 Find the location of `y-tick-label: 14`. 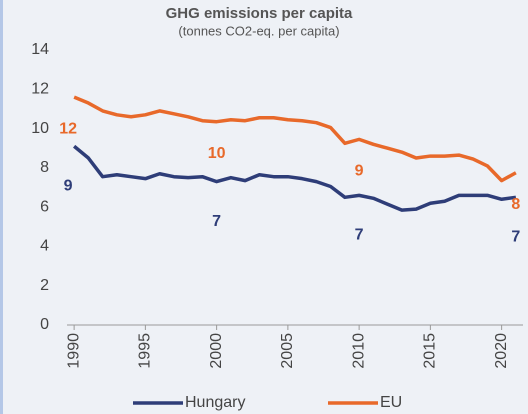

y-tick-label: 14 is located at coordinates (40, 49).